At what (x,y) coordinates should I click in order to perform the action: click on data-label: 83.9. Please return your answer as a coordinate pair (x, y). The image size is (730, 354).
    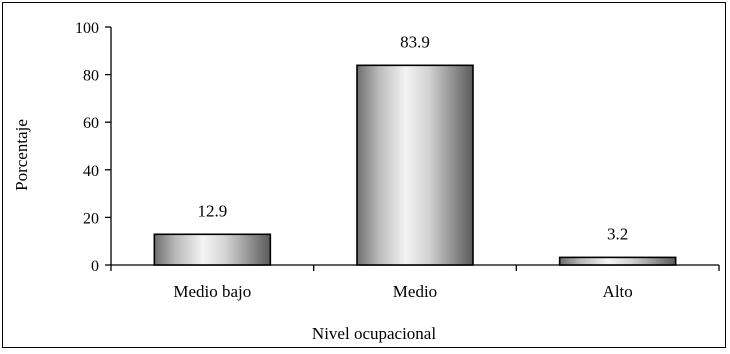
    Looking at the image, I should click on (415, 41).